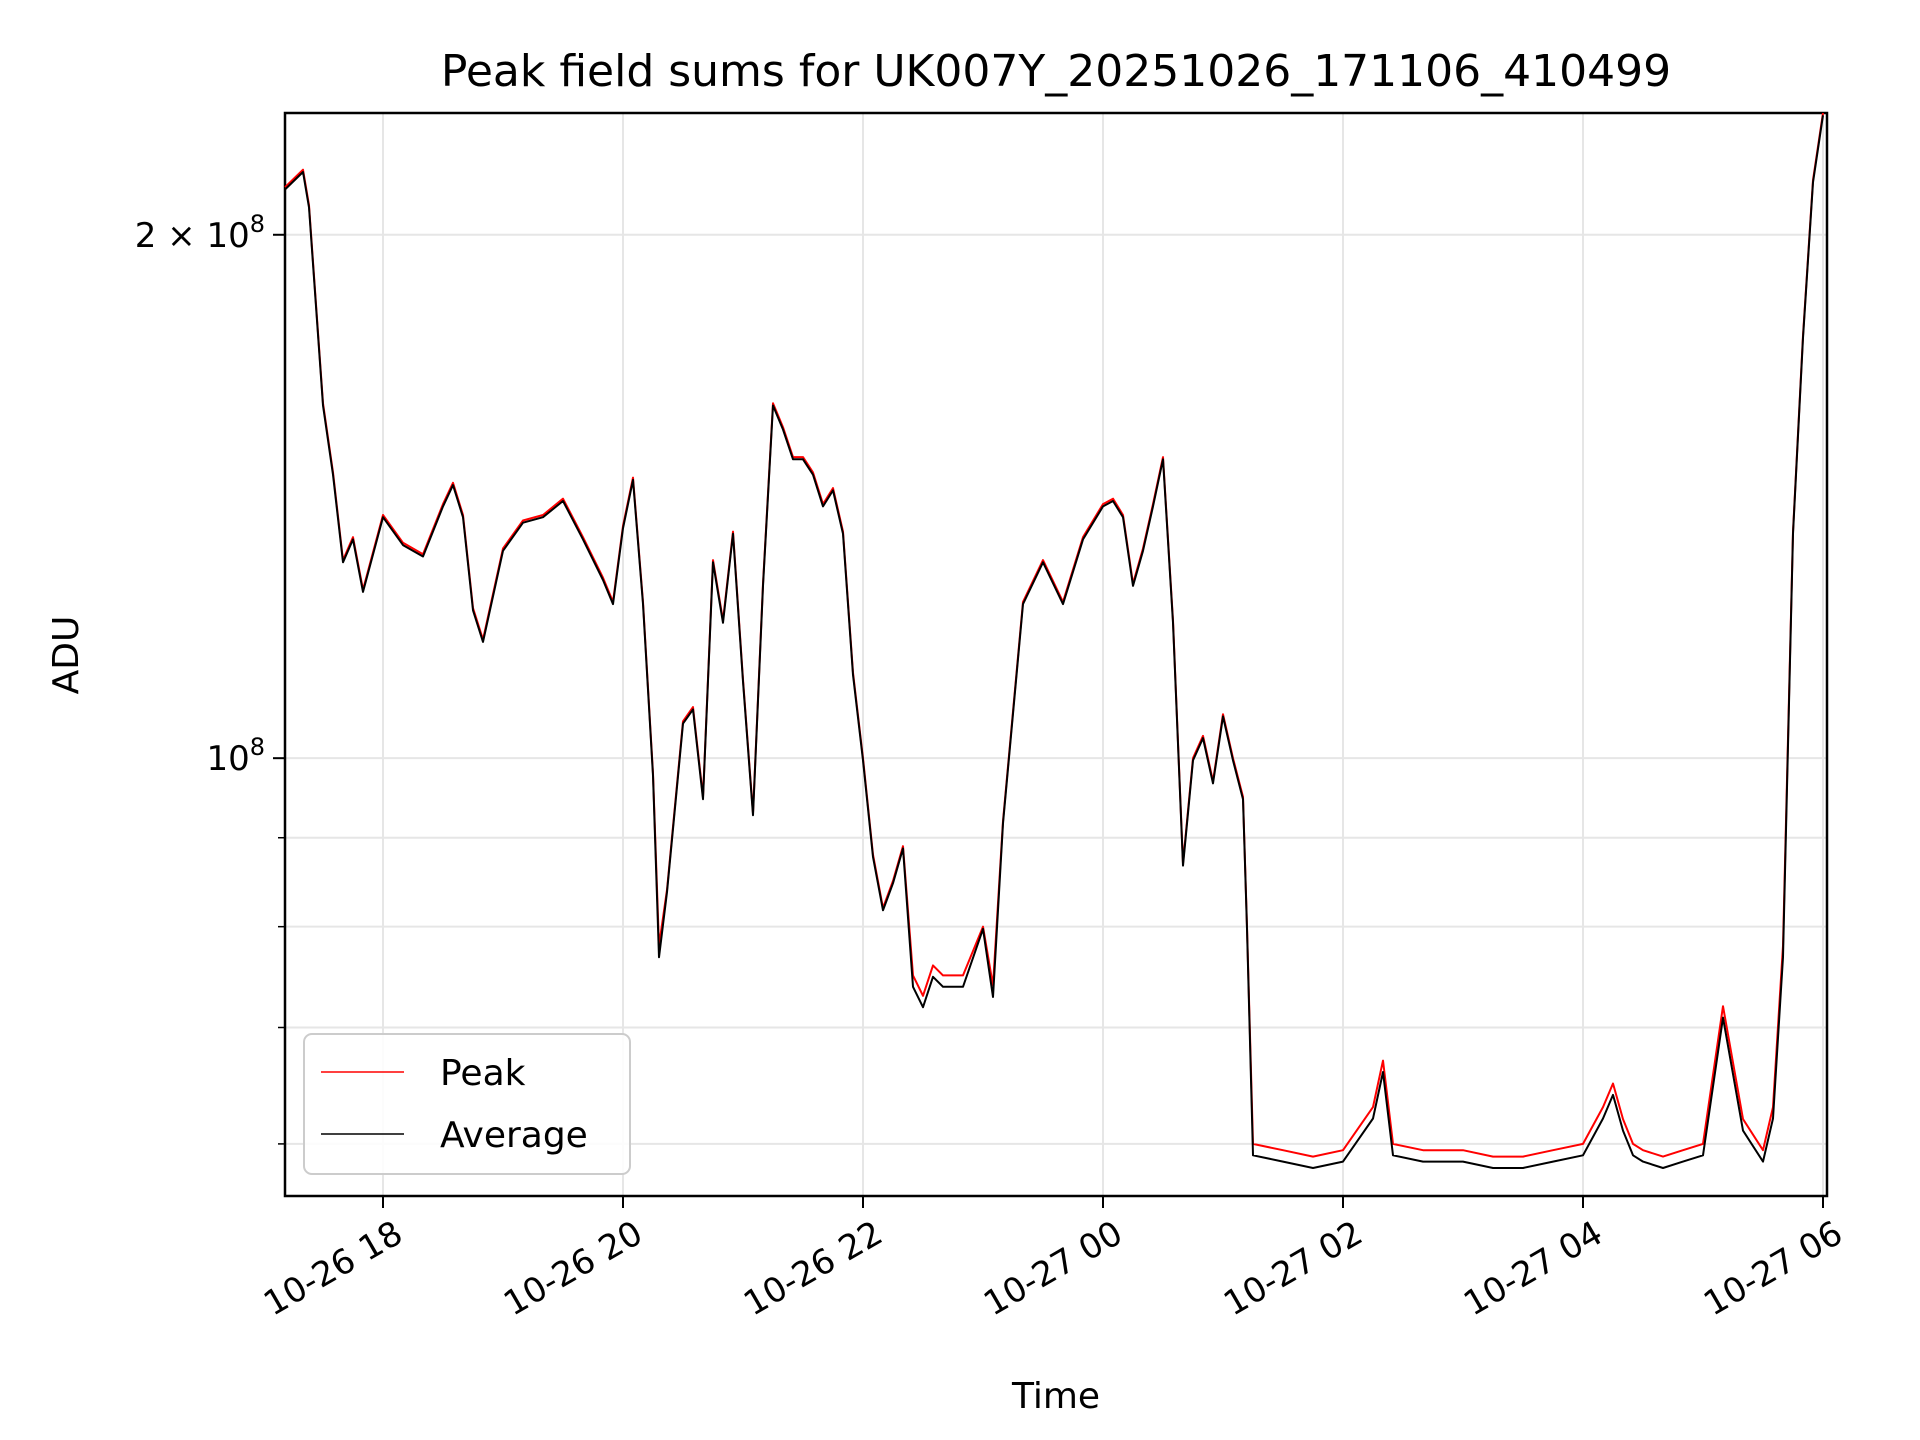 The width and height of the screenshot is (1920, 1440). I want to click on legend-frame, so click(467, 1104).